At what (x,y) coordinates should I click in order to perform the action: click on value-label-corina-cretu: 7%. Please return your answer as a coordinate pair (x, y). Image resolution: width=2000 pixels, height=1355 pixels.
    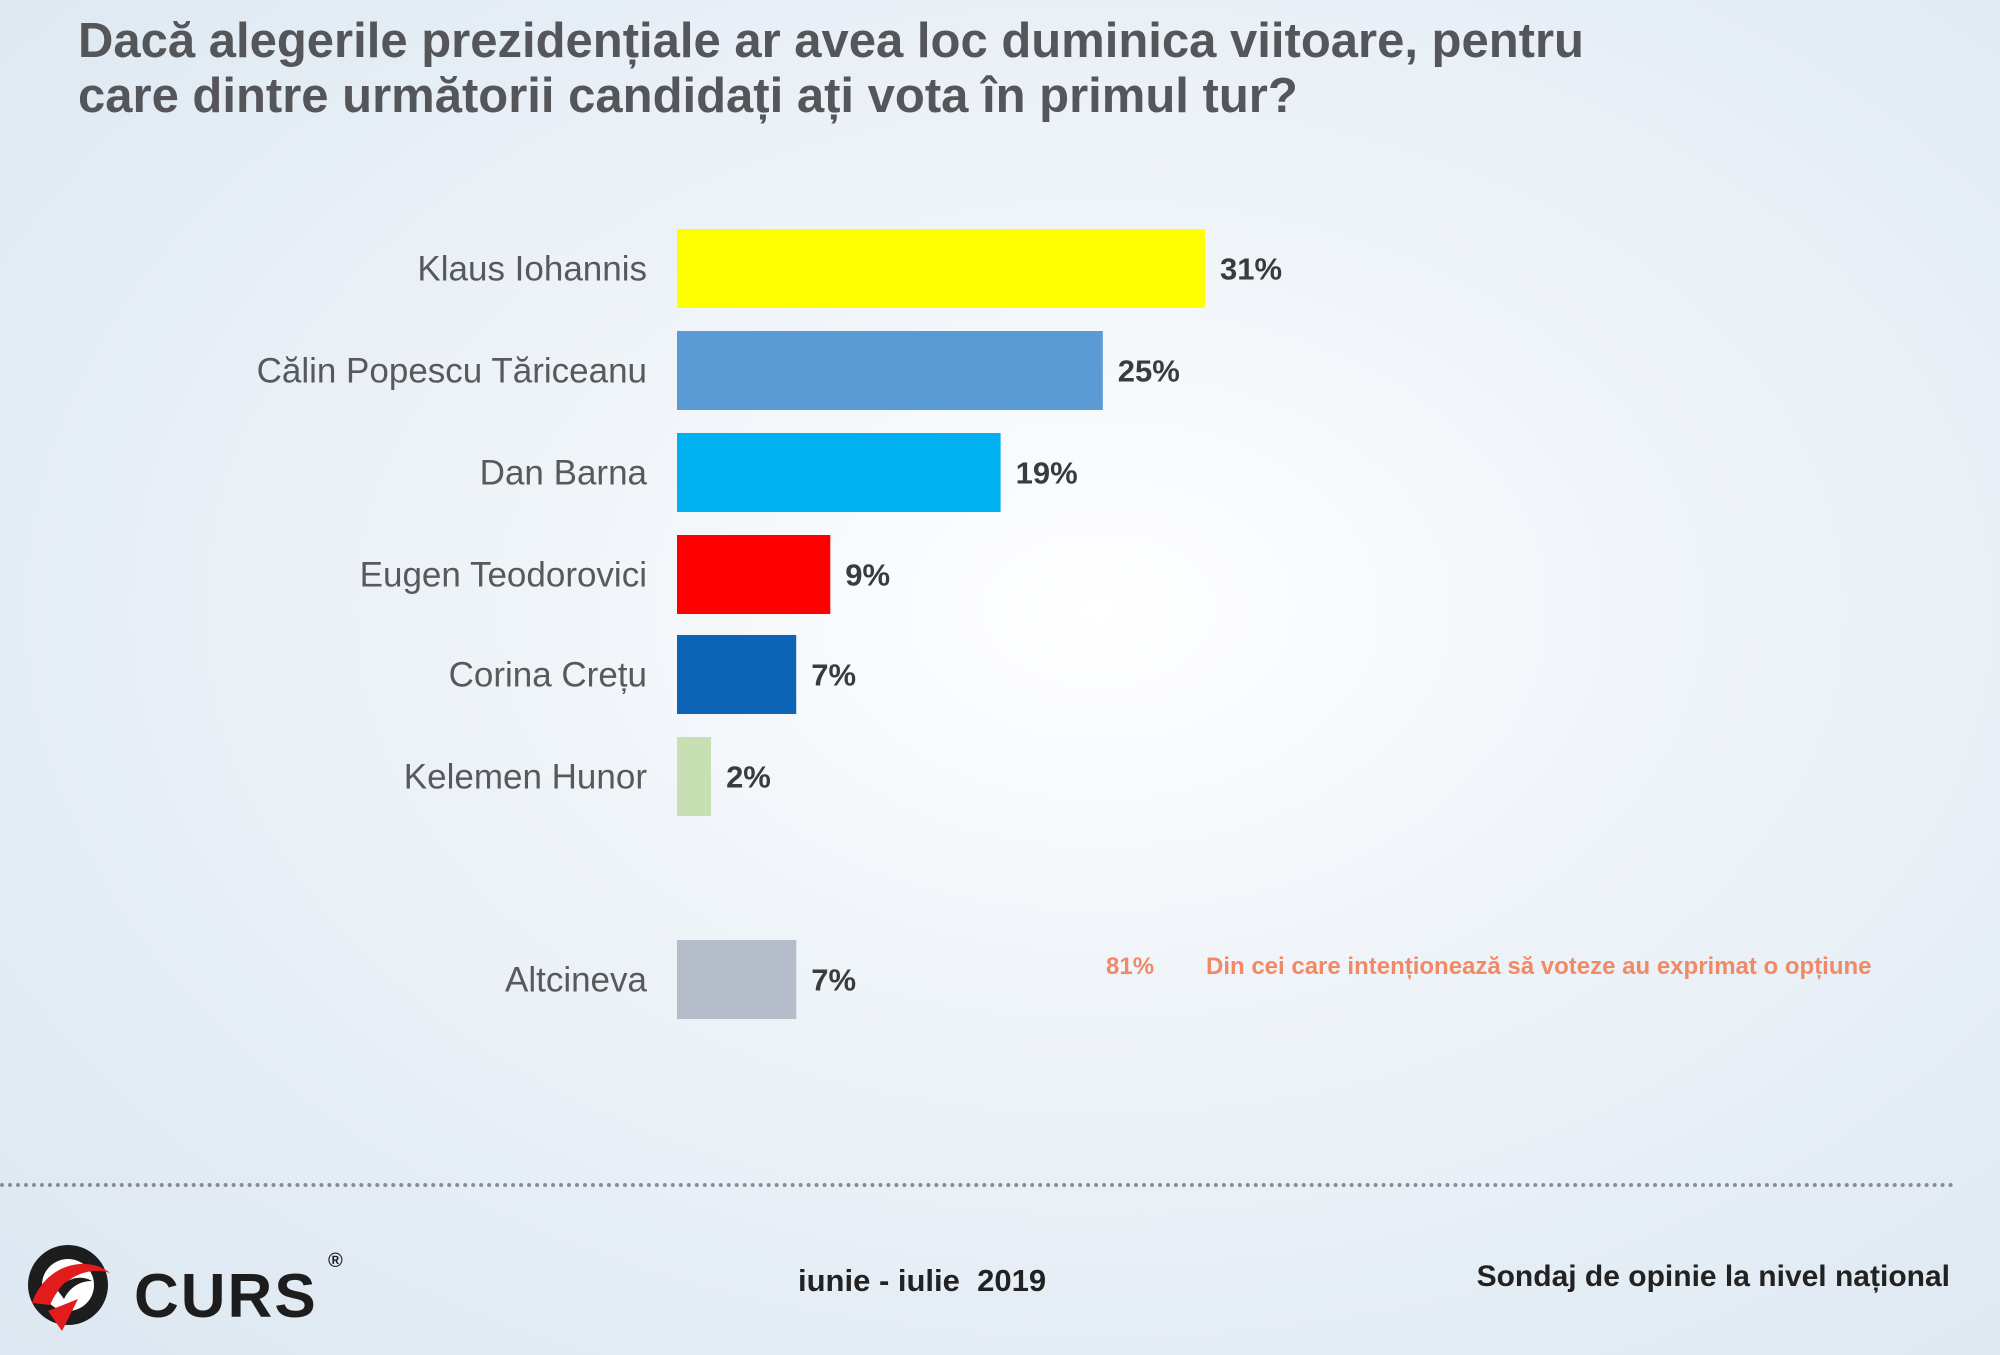
    Looking at the image, I should click on (833, 675).